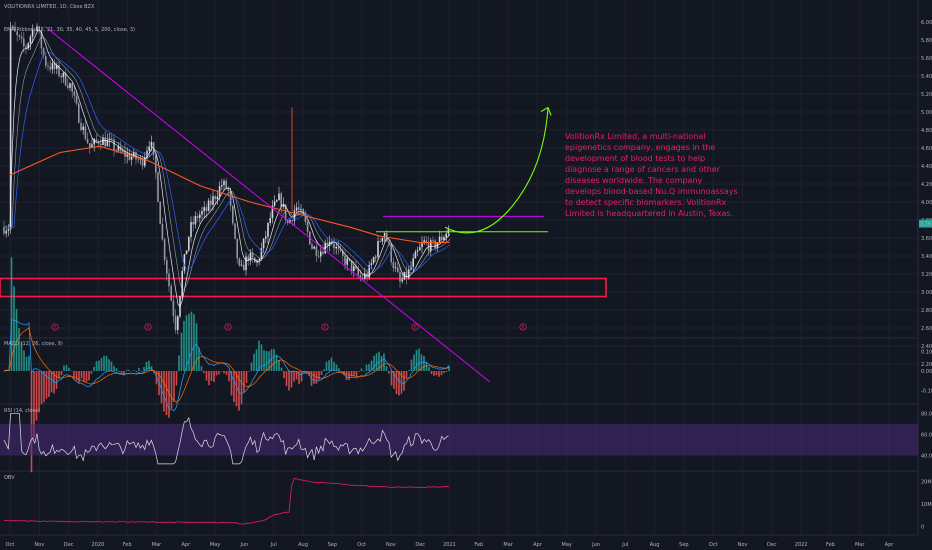 This screenshot has width=932, height=550. Describe the element at coordinates (926, 456) in the screenshot. I see `rsi-y-tick: 40.00` at that location.